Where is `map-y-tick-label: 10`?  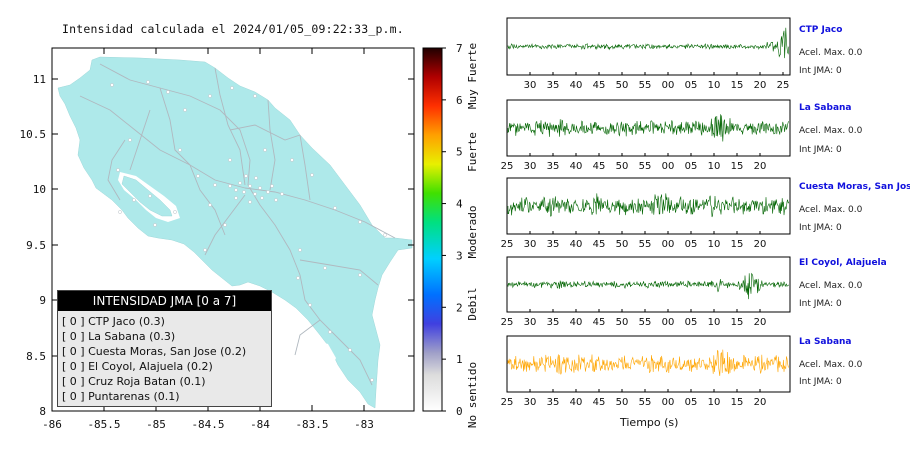 map-y-tick-label: 10 is located at coordinates (39, 189).